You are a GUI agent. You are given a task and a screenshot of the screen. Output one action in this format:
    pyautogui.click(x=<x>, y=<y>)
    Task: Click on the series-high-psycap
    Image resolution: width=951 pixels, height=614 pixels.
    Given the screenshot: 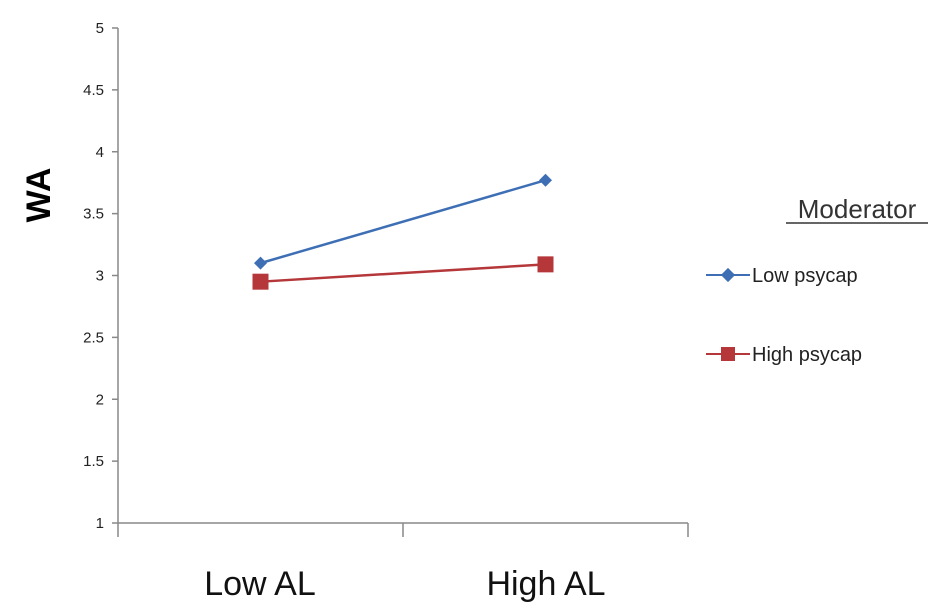 What is the action you would take?
    pyautogui.click(x=403, y=273)
    